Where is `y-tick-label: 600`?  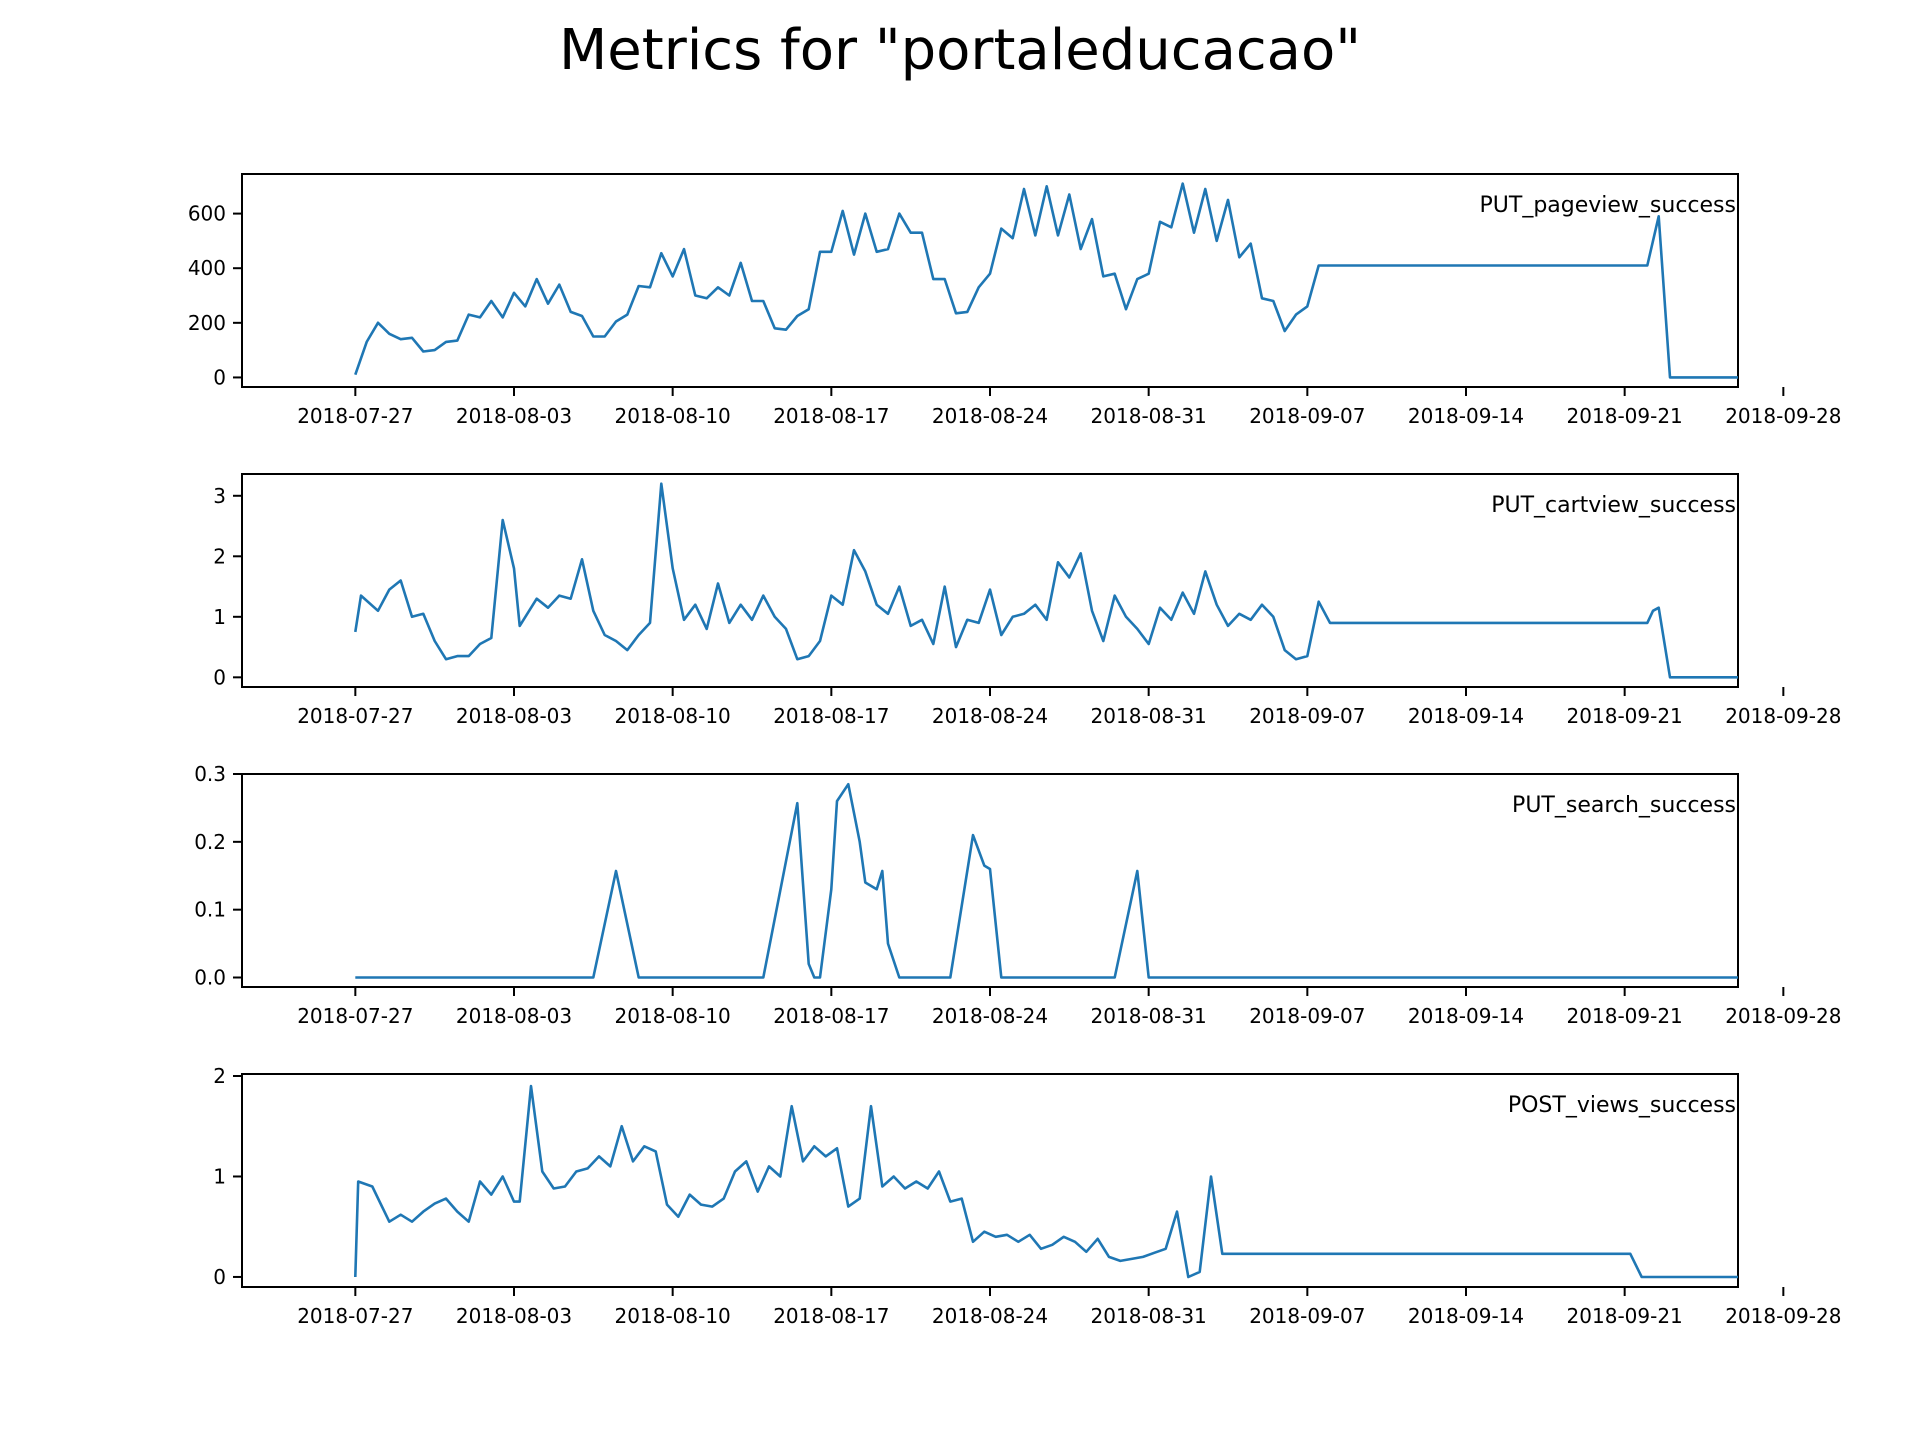
y-tick-label: 600 is located at coordinates (207, 214).